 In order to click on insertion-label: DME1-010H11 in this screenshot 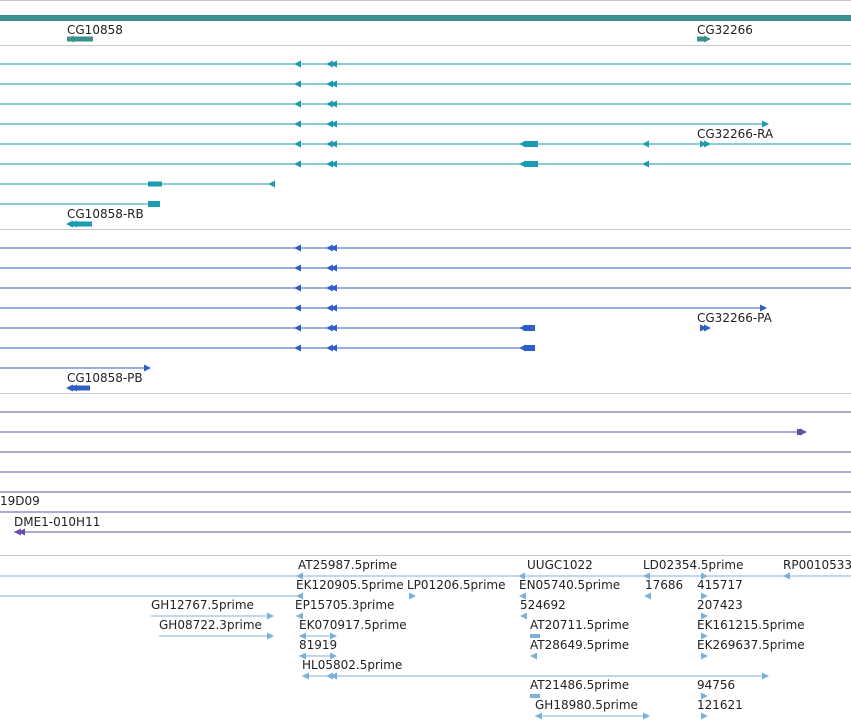, I will do `click(57, 522)`.